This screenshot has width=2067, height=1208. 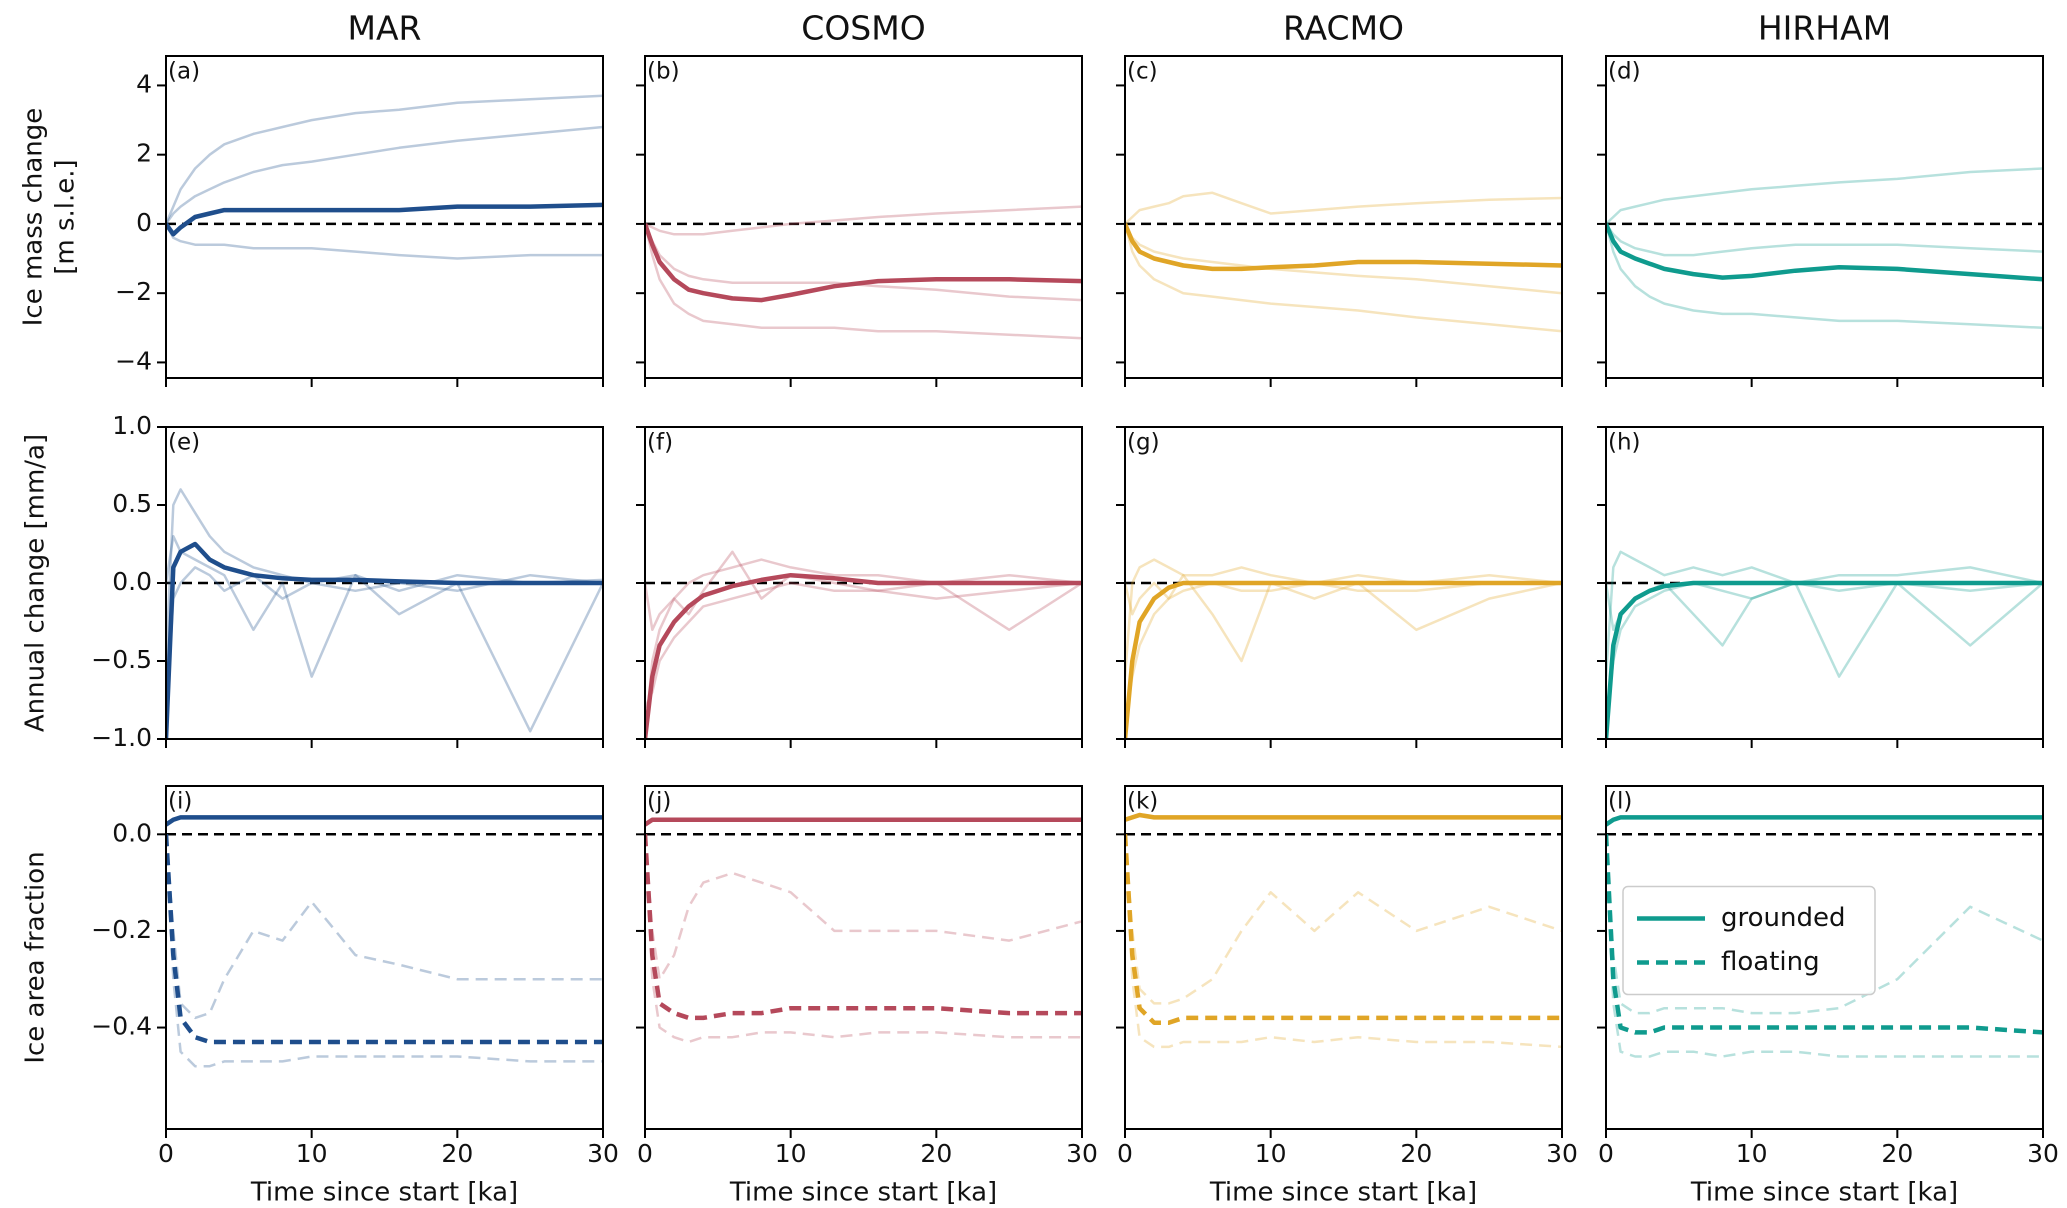 What do you see at coordinates (659, 802) in the screenshot?
I see `panel-label: (j)` at bounding box center [659, 802].